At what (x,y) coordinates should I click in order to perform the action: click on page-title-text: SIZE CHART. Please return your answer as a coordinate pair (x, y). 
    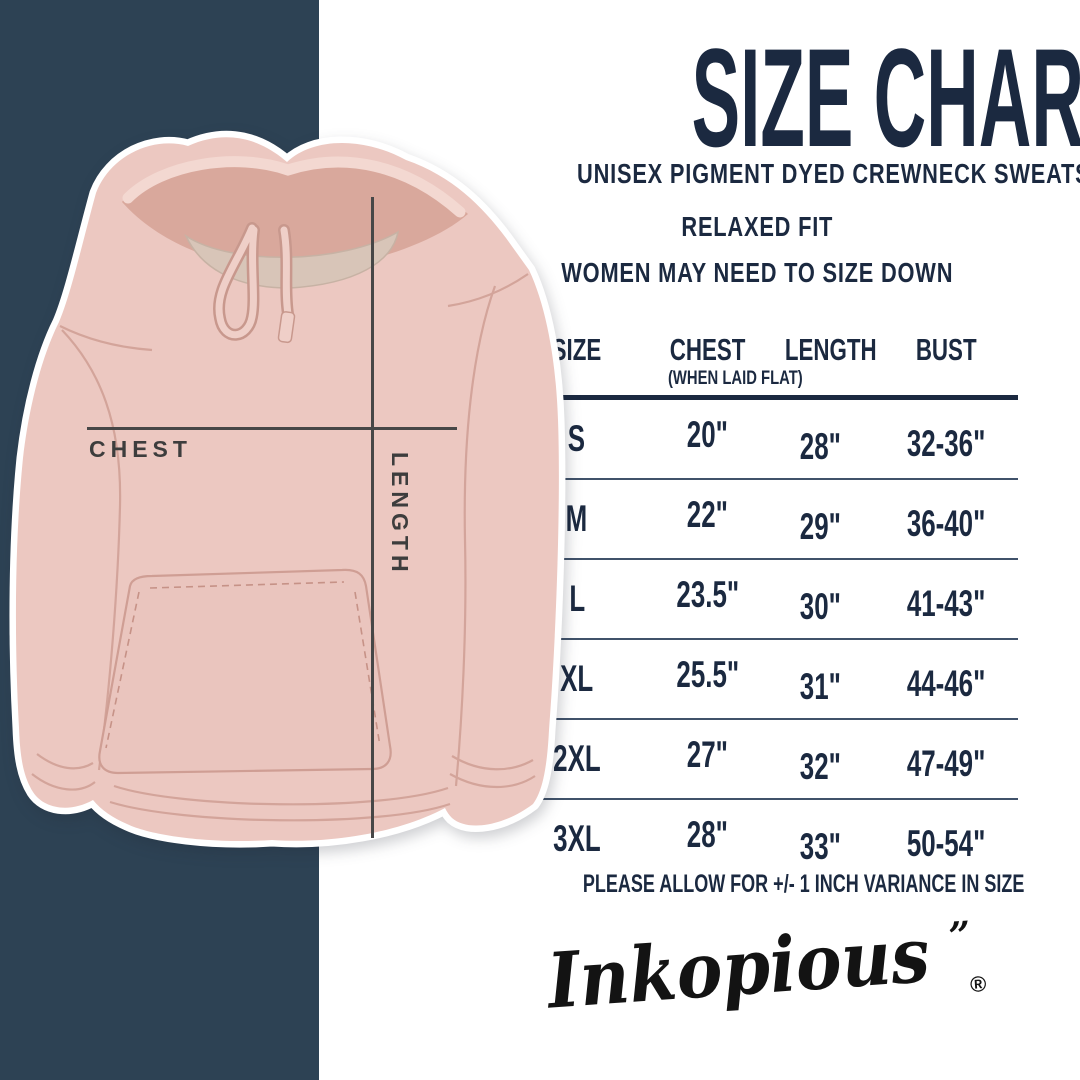
    Looking at the image, I should click on (885, 97).